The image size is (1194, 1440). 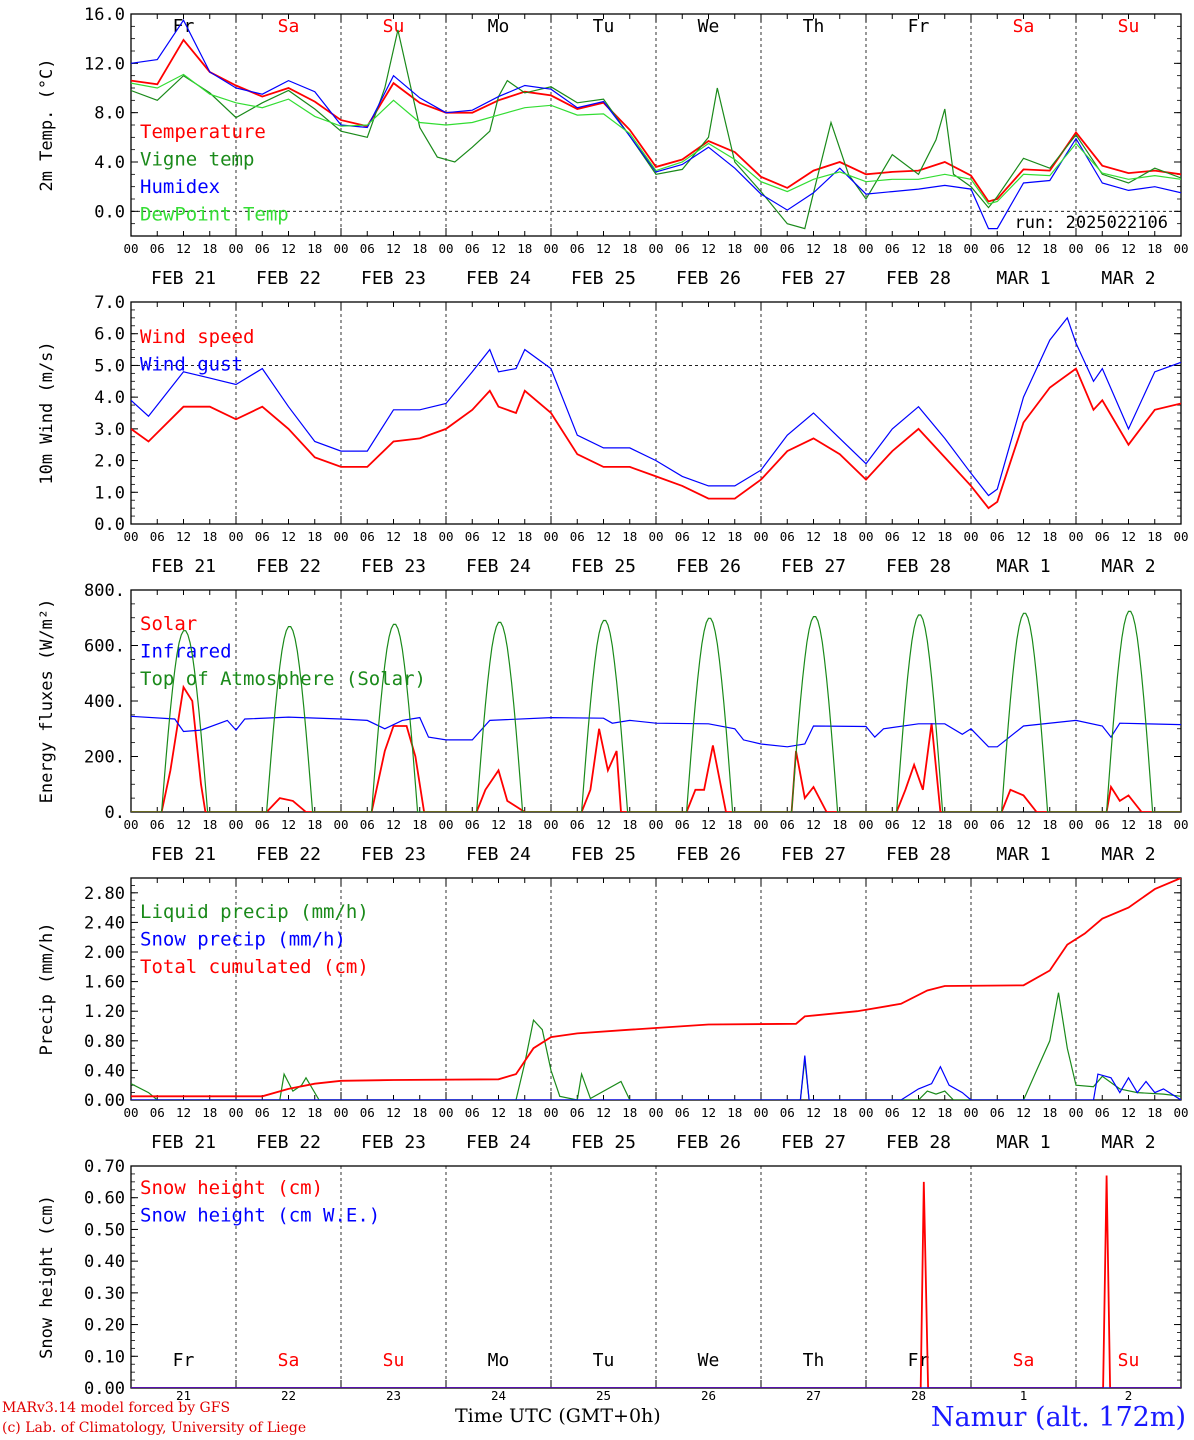 I want to click on model-credit: MARv3.14 model forced by GFS, so click(x=116, y=1408).